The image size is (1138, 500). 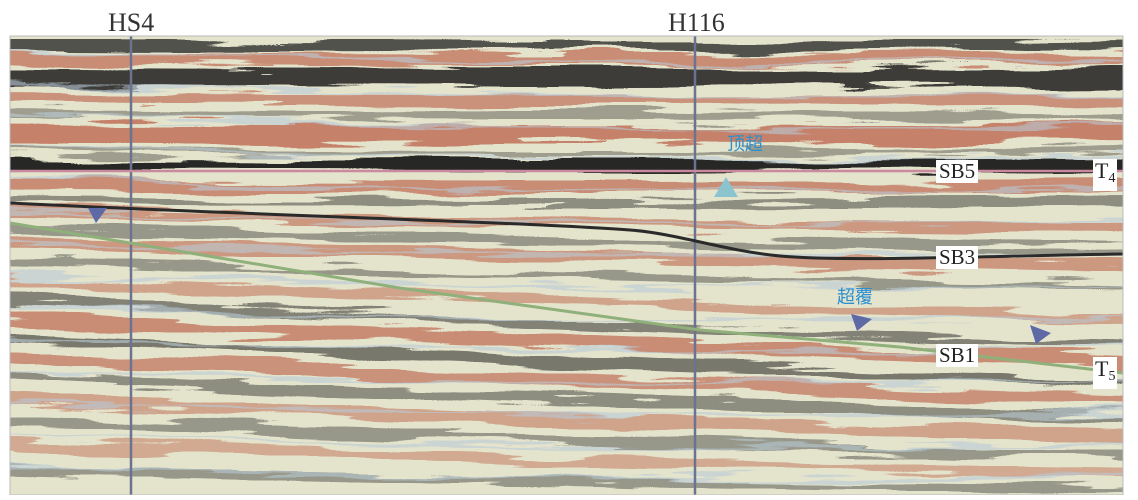 What do you see at coordinates (957, 355) in the screenshot?
I see `horizon-label-sb1: SB1` at bounding box center [957, 355].